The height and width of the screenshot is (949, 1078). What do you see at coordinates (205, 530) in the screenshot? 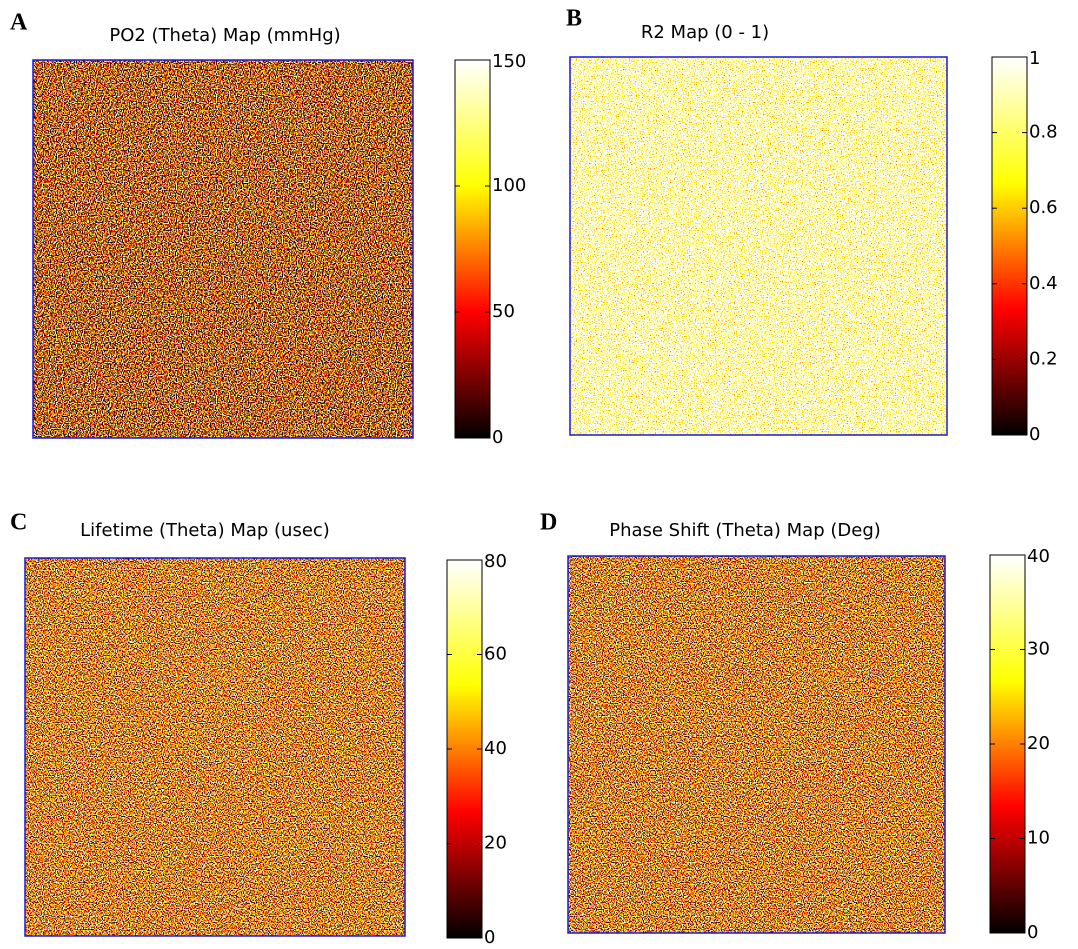
I see `panel-title: Lifetime (Theta) Map (usec)` at bounding box center [205, 530].